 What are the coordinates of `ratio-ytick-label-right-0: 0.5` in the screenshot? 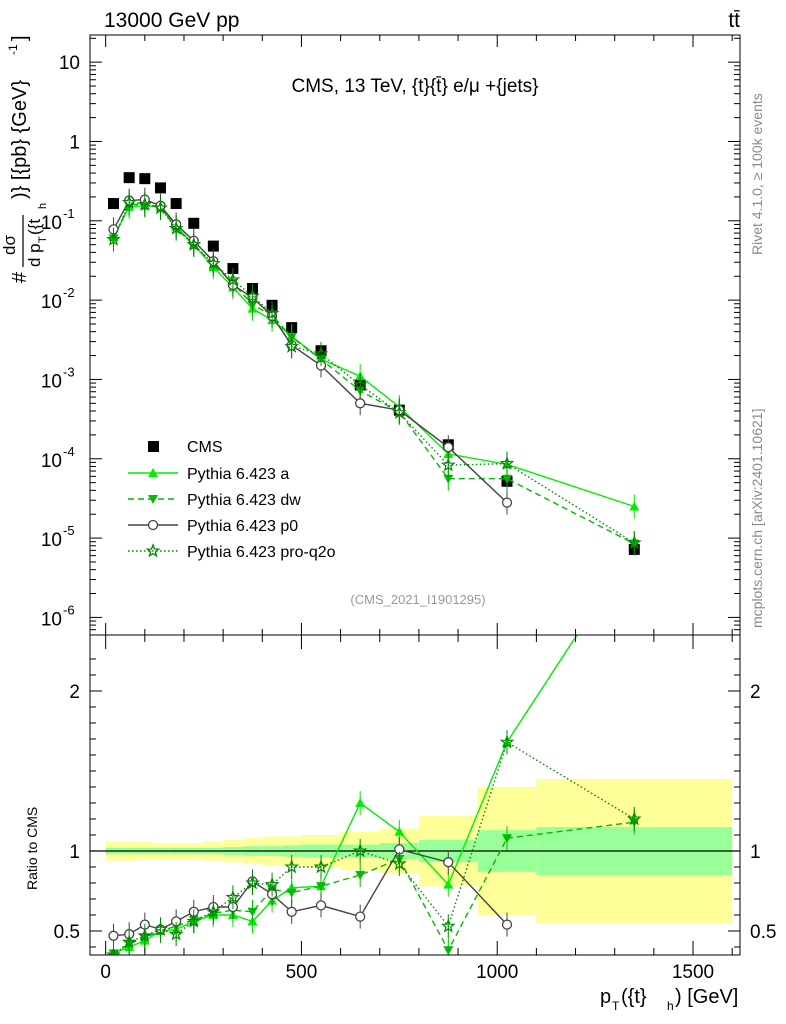 It's located at (763, 932).